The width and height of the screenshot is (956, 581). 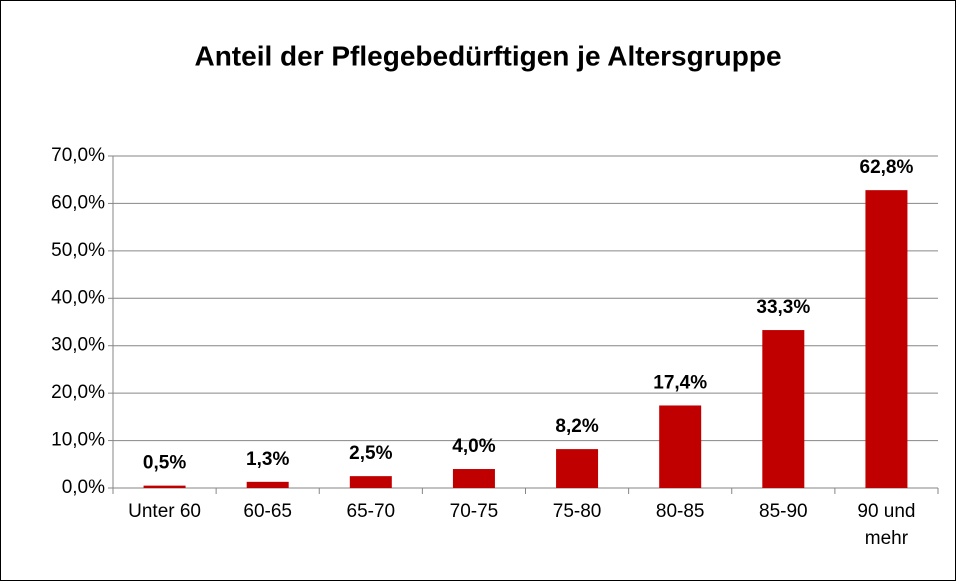 What do you see at coordinates (783, 307) in the screenshot?
I see `data-label: 33,3%` at bounding box center [783, 307].